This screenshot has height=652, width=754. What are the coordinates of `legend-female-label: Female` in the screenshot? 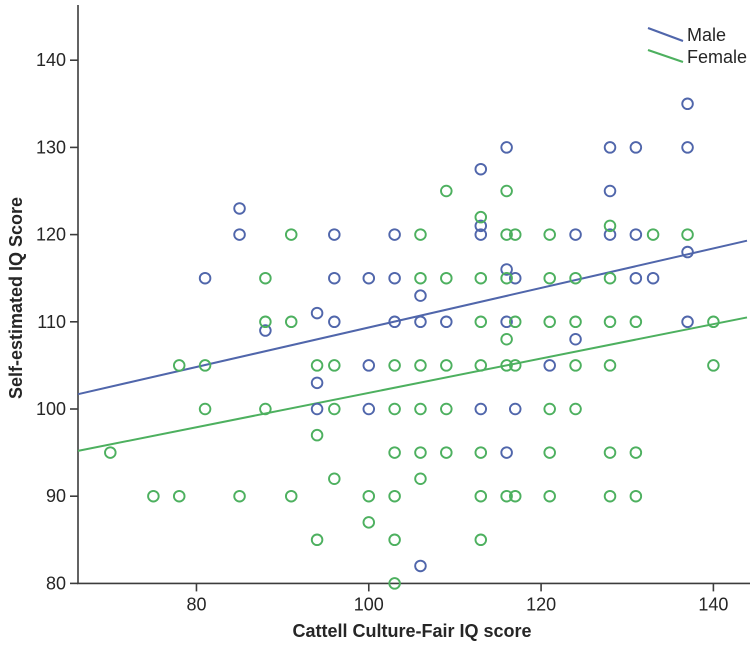 It's located at (717, 57).